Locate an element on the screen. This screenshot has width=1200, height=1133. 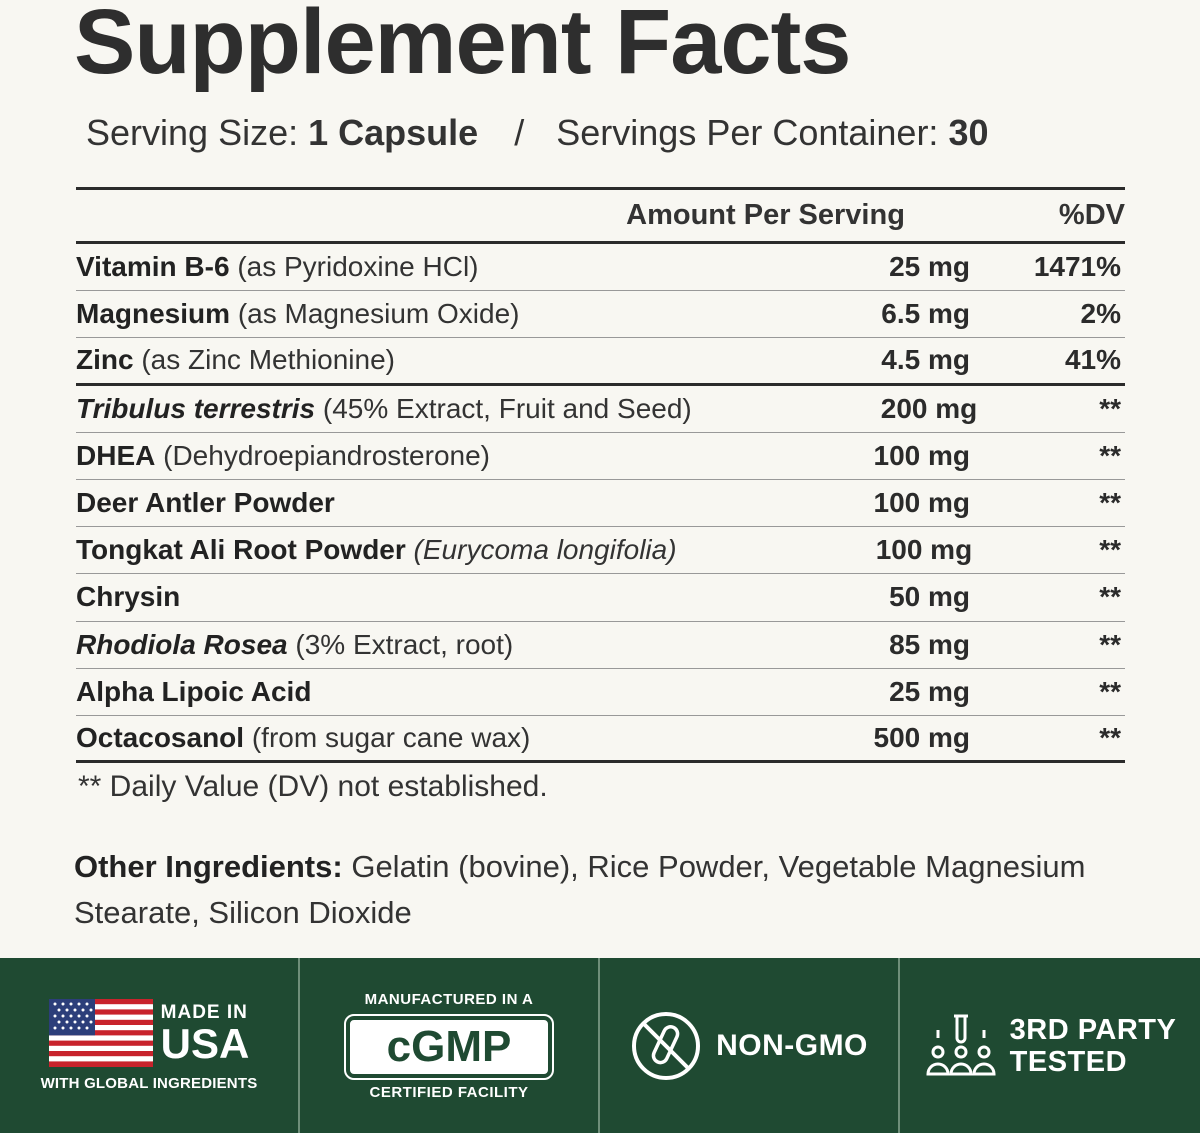
table-row: Deer Antler Powder 100 mg ** is located at coordinates (600, 504).